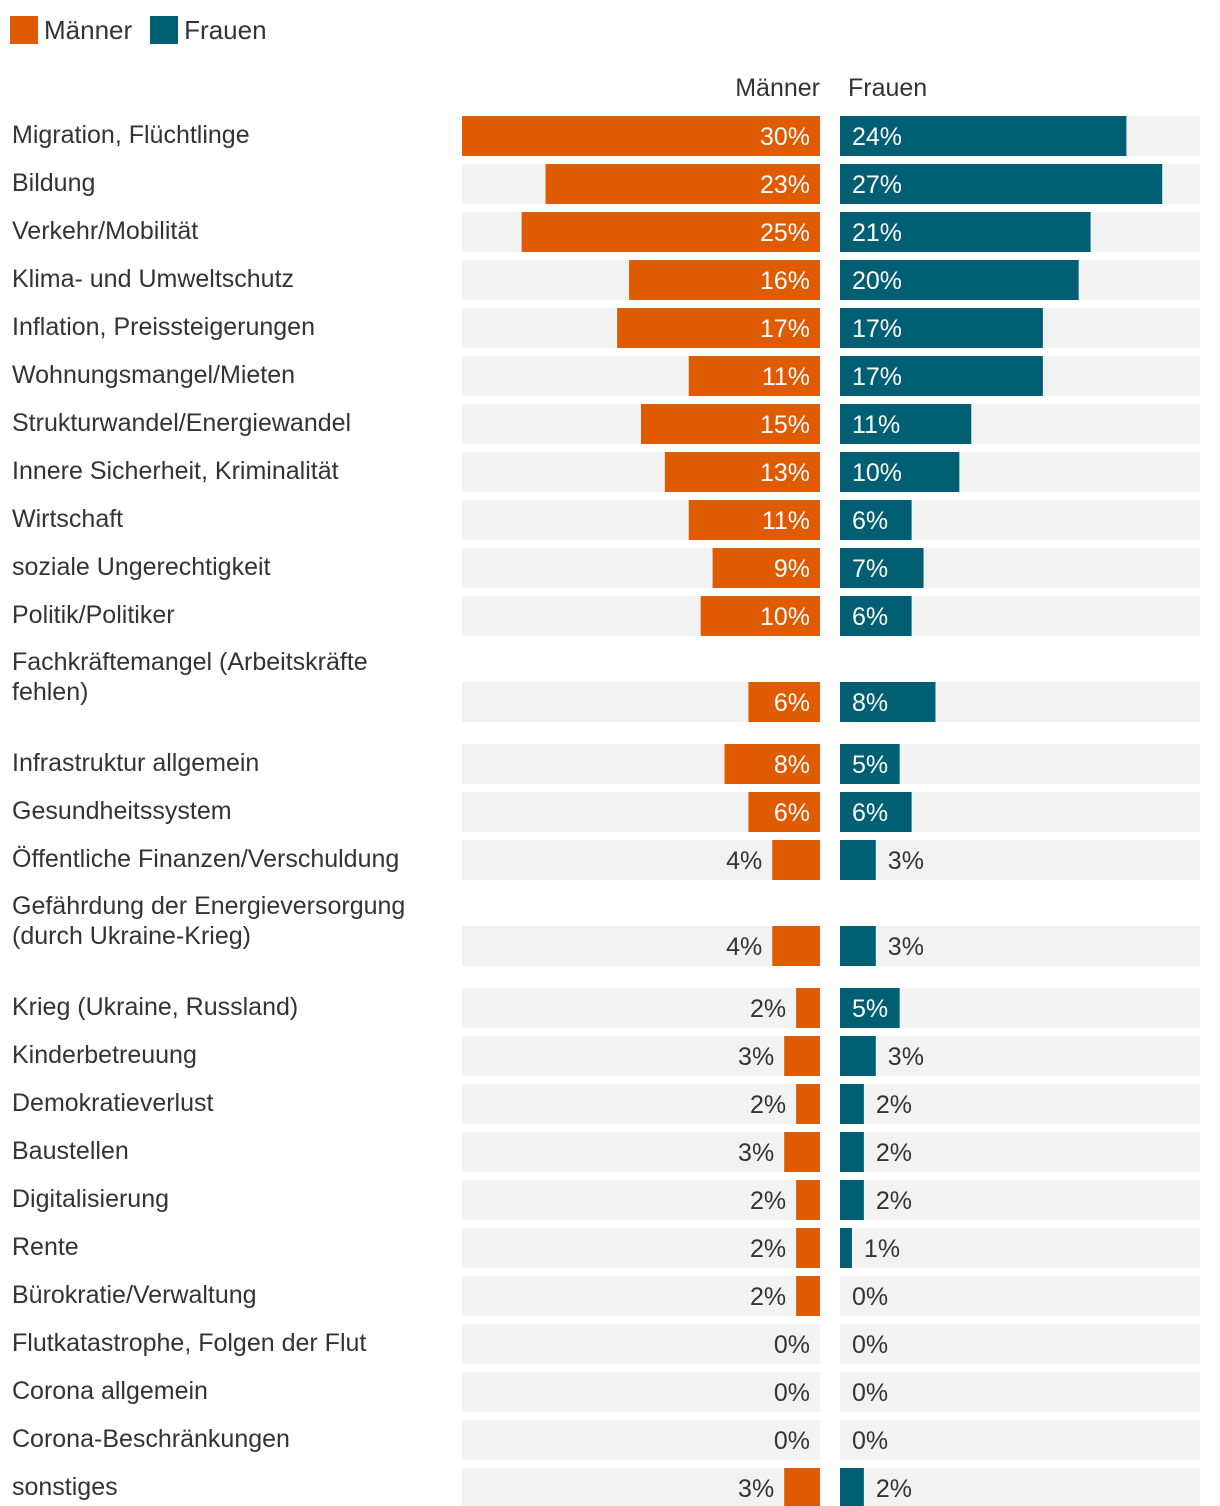 The width and height of the screenshot is (1220, 1506). Describe the element at coordinates (190, 677) in the screenshot. I see `category-label: Fachkräftemangel (Arbeitskräfte fehlen)` at that location.